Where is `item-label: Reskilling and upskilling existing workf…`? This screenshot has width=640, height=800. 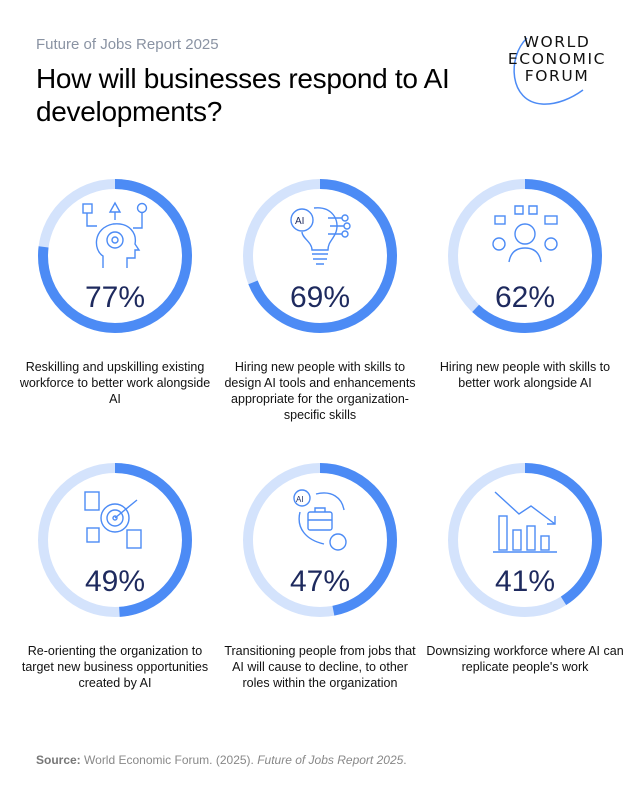
item-label: Reskilling and upskilling existing workf… is located at coordinates (115, 383).